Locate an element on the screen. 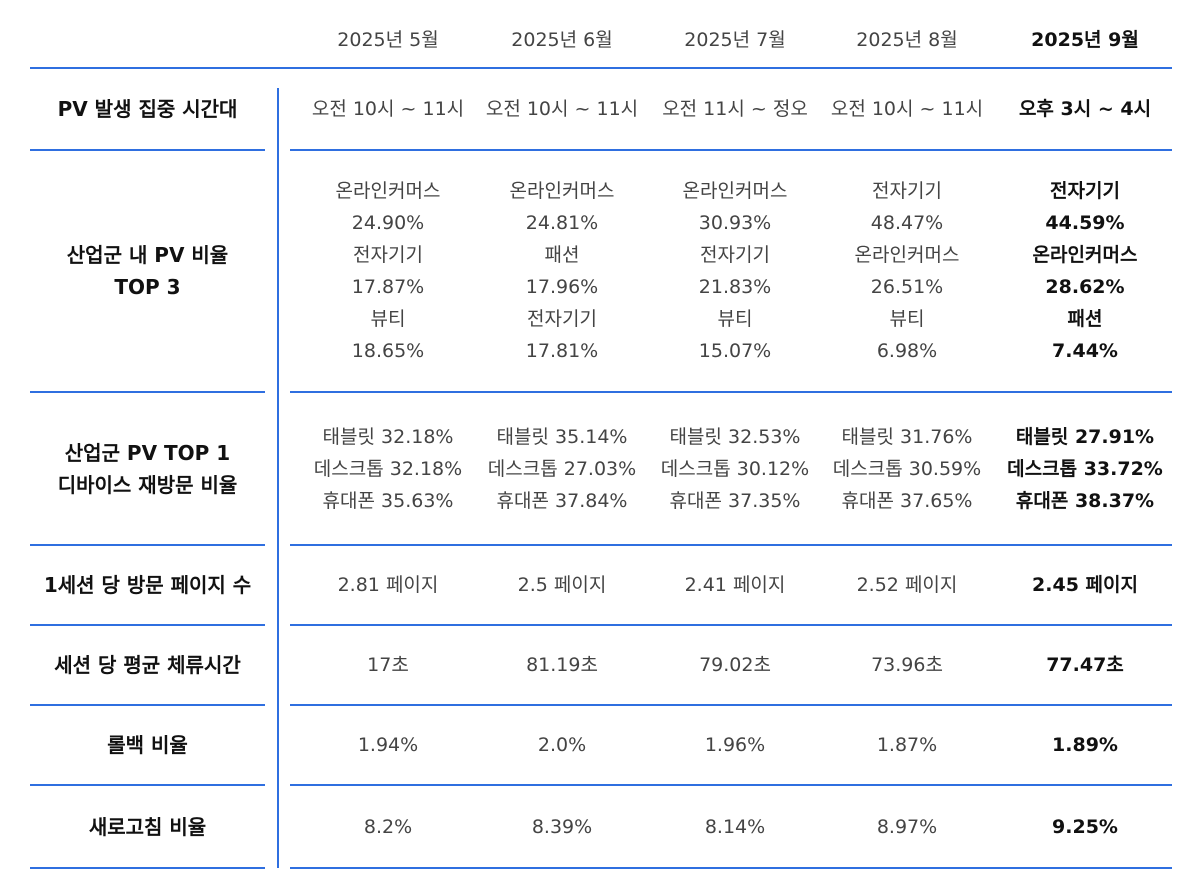 The width and height of the screenshot is (1200, 895). table-cell: 81.19초 is located at coordinates (562, 665).